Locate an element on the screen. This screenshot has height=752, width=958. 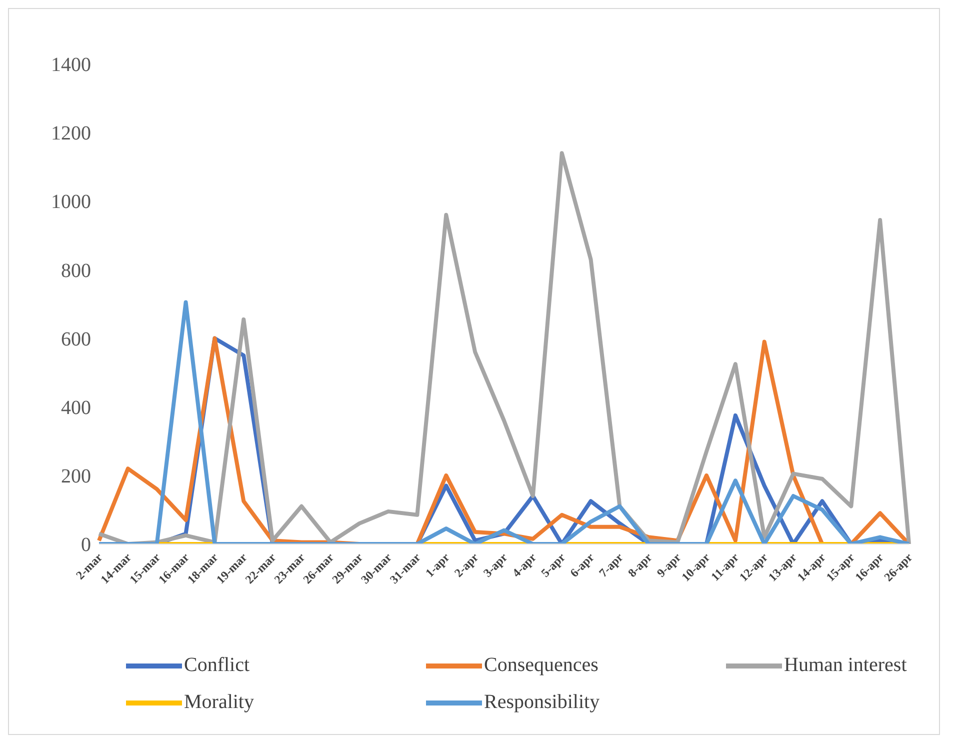
y-tick-label: 600 is located at coordinates (76, 339).